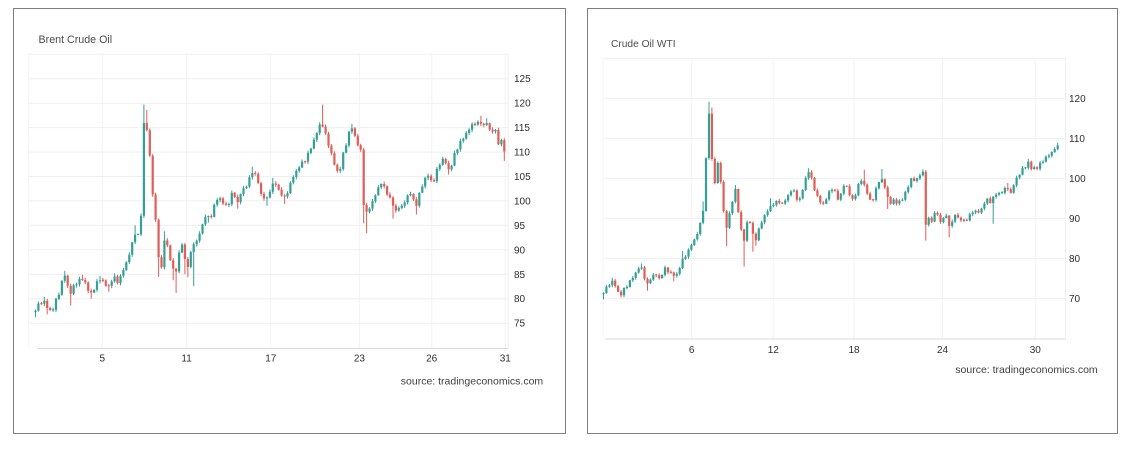 This screenshot has height=449, width=1126. I want to click on svg-text: Crude Oil WTI, so click(643, 44).